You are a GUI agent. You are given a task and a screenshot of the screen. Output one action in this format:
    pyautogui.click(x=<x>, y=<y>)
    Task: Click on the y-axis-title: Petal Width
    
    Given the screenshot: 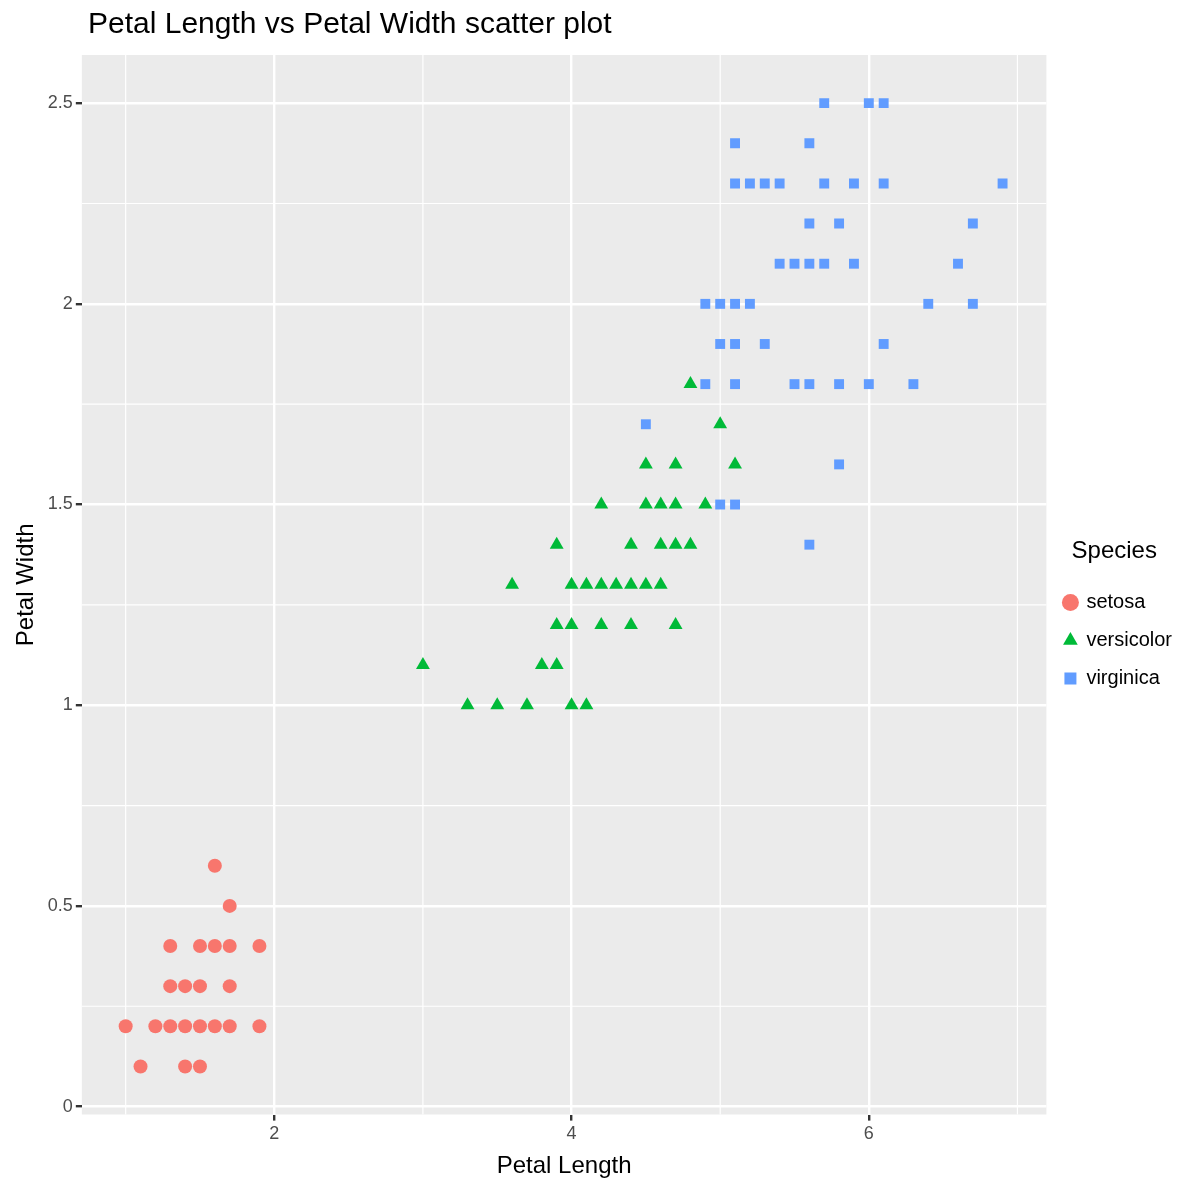 What is the action you would take?
    pyautogui.click(x=25, y=585)
    